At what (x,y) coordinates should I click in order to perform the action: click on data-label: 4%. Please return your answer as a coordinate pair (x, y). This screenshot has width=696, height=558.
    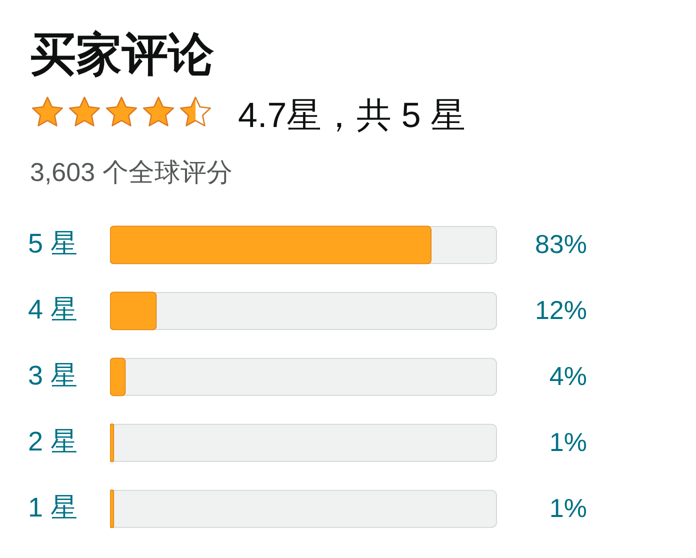
    Looking at the image, I should click on (568, 376).